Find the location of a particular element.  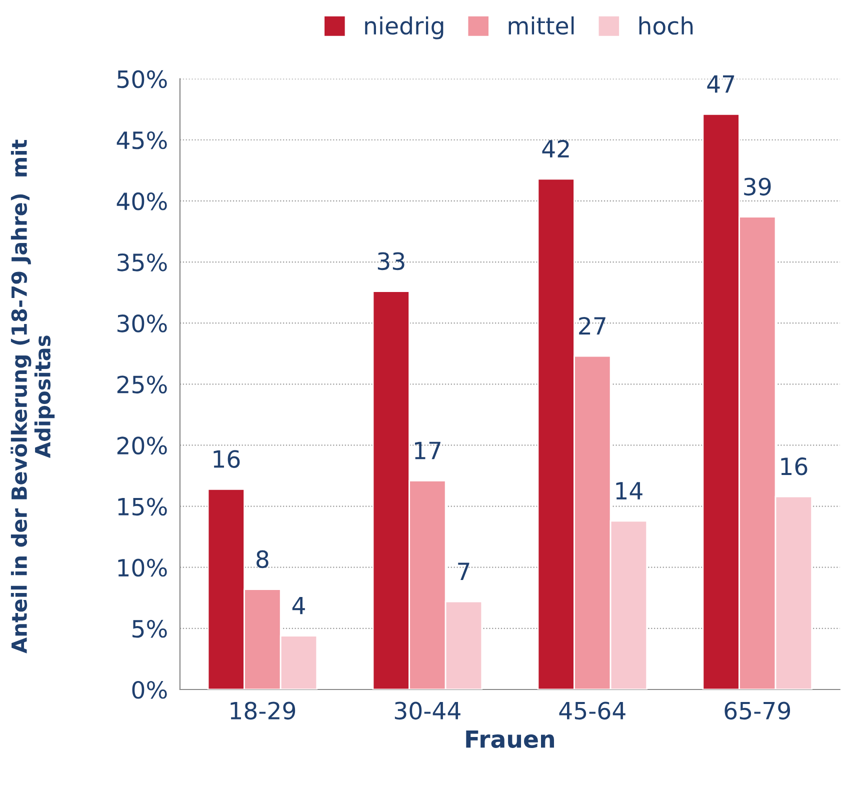

legend-label: mittel is located at coordinates (541, 25).